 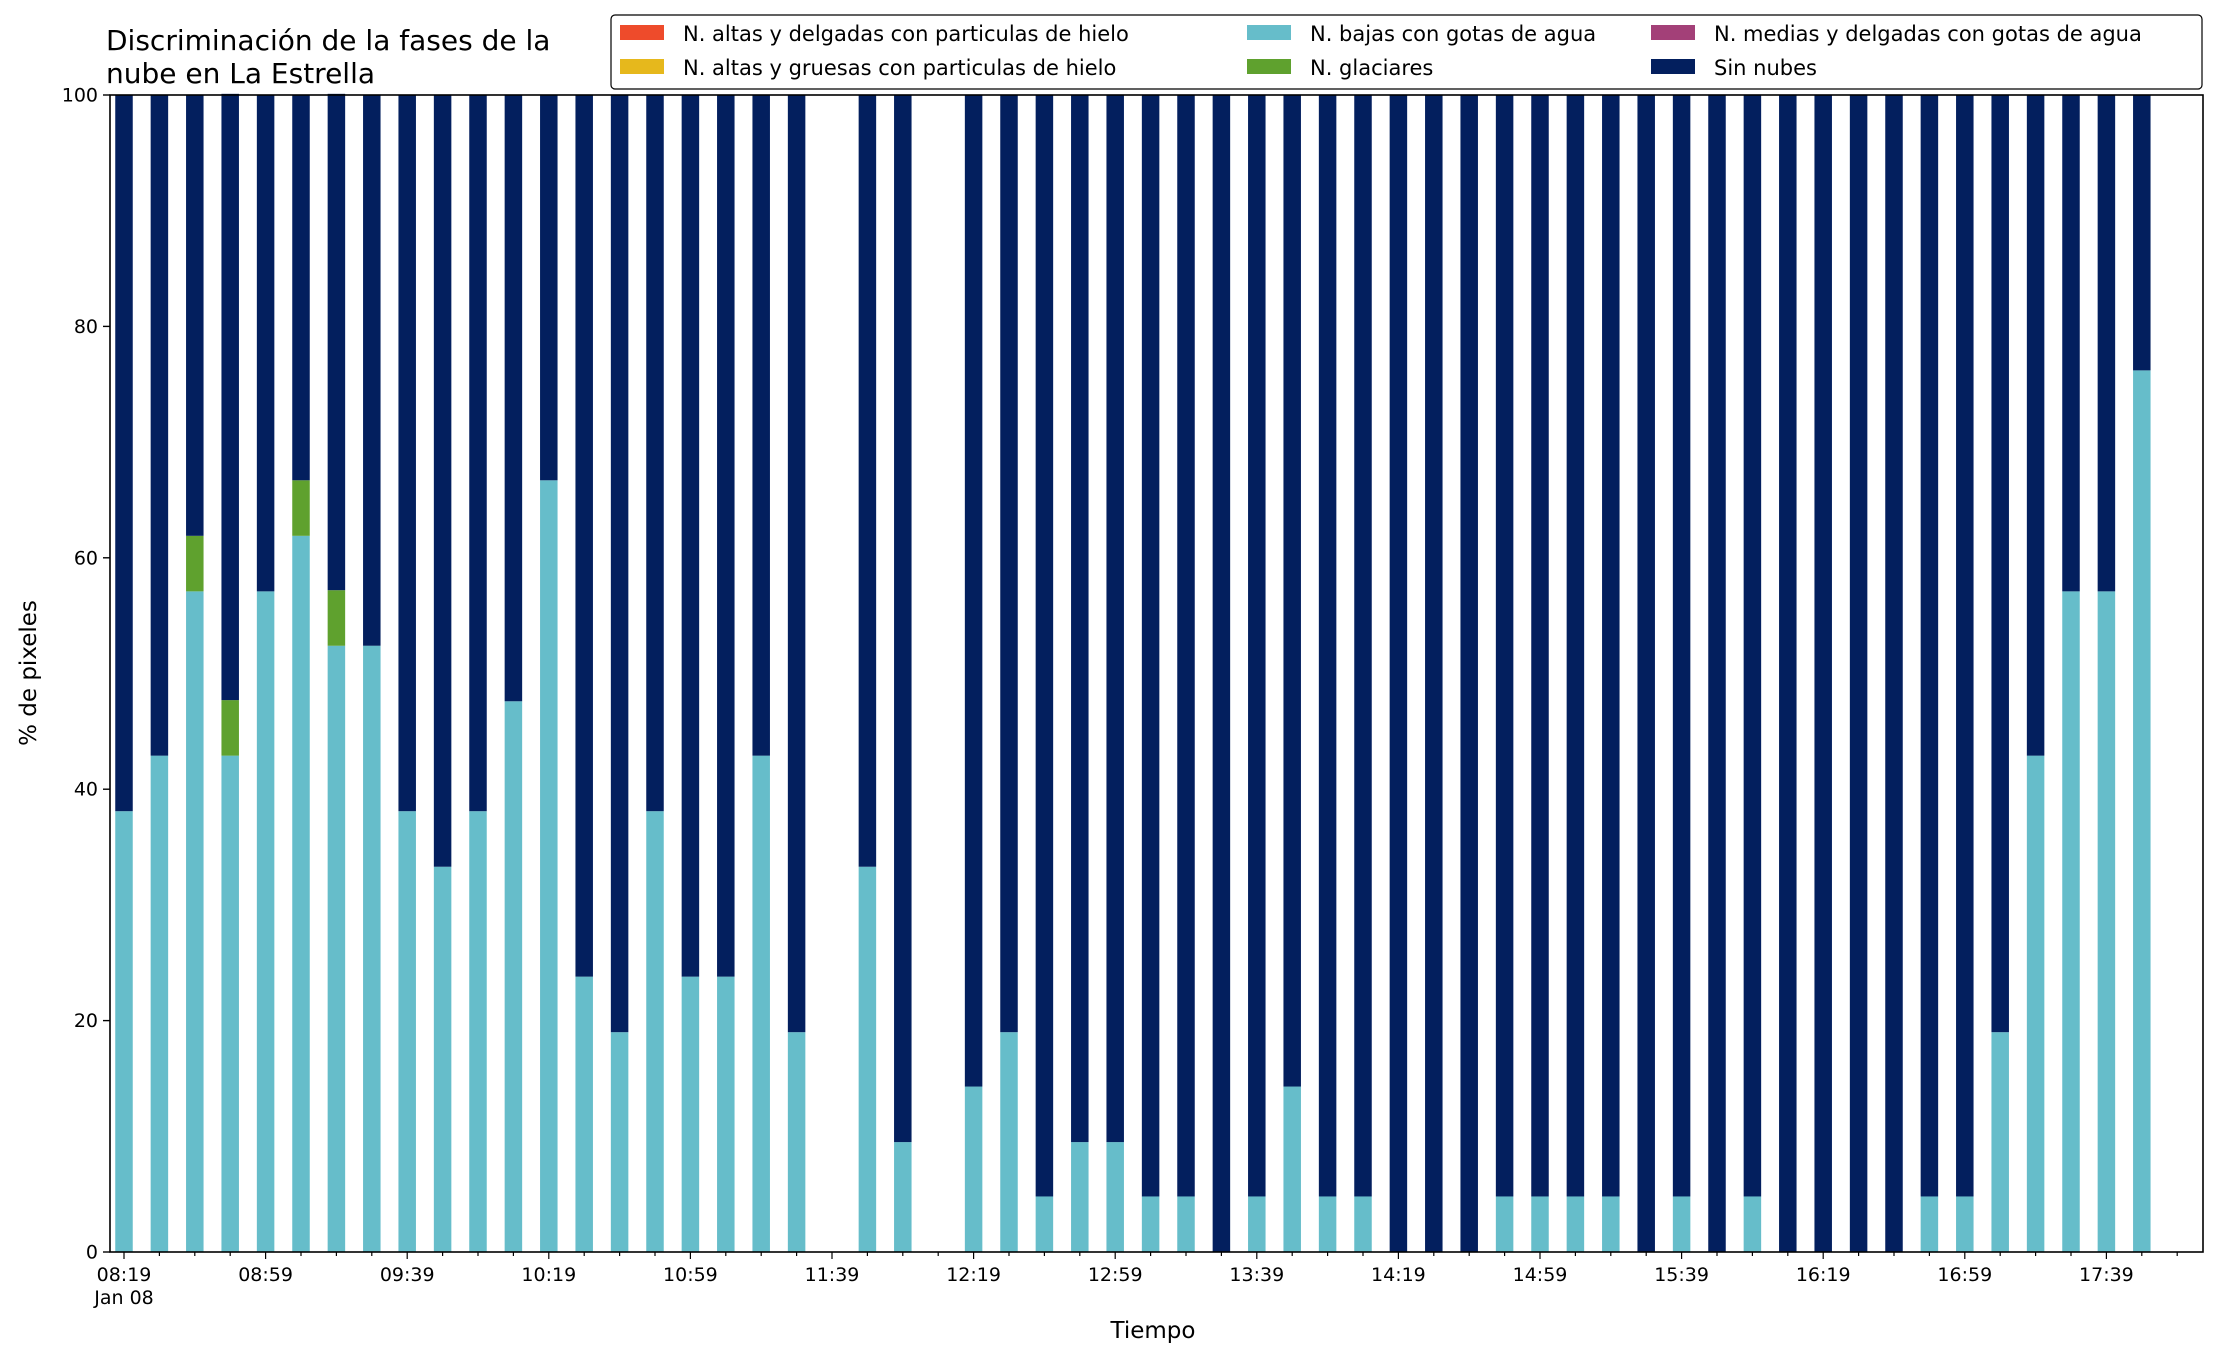 I want to click on y-tick-label: 80, so click(x=86, y=327).